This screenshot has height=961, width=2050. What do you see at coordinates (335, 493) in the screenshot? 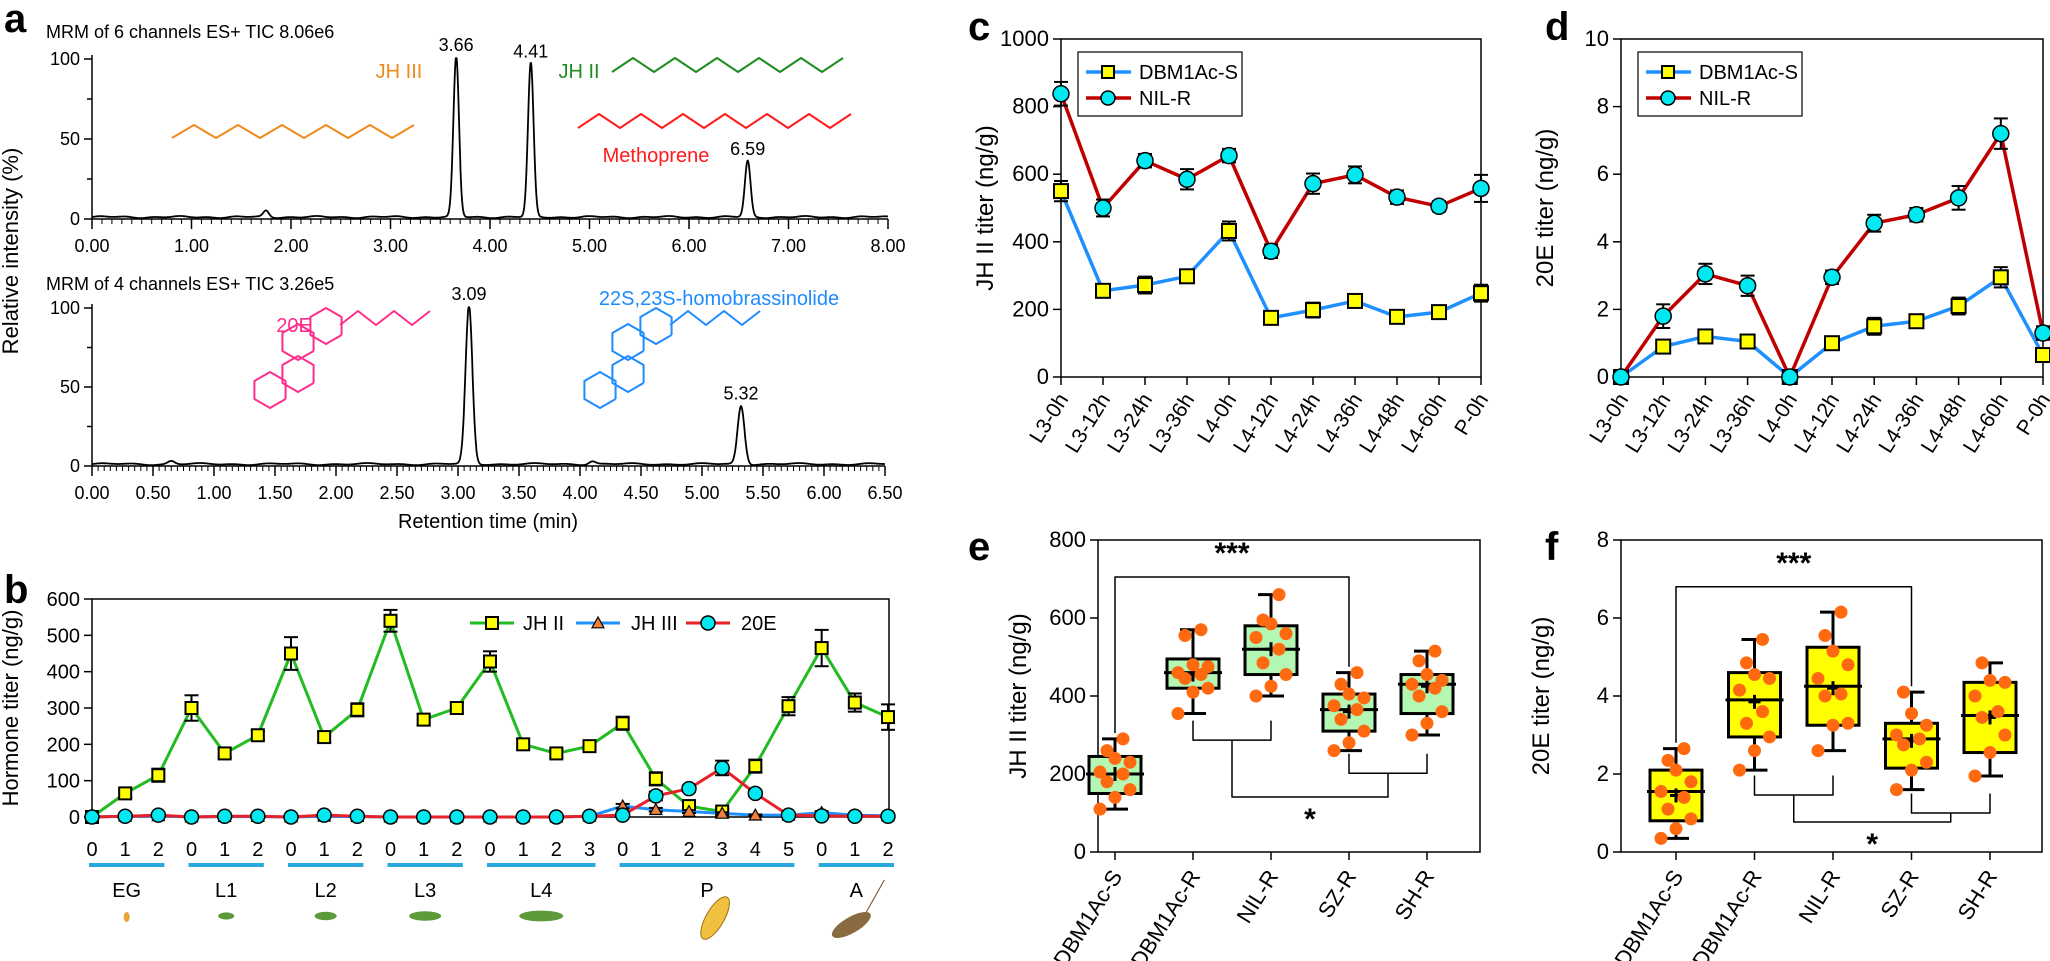
I see `x-tick-label: 2.00` at bounding box center [335, 493].